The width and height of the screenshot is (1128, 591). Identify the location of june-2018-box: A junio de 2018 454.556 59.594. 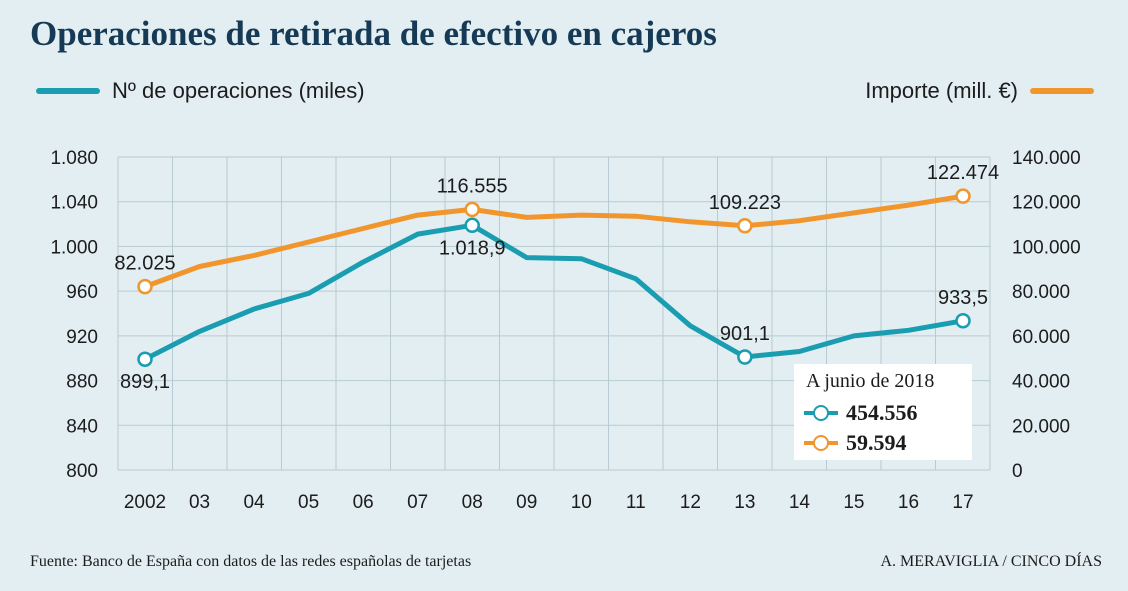
(883, 412).